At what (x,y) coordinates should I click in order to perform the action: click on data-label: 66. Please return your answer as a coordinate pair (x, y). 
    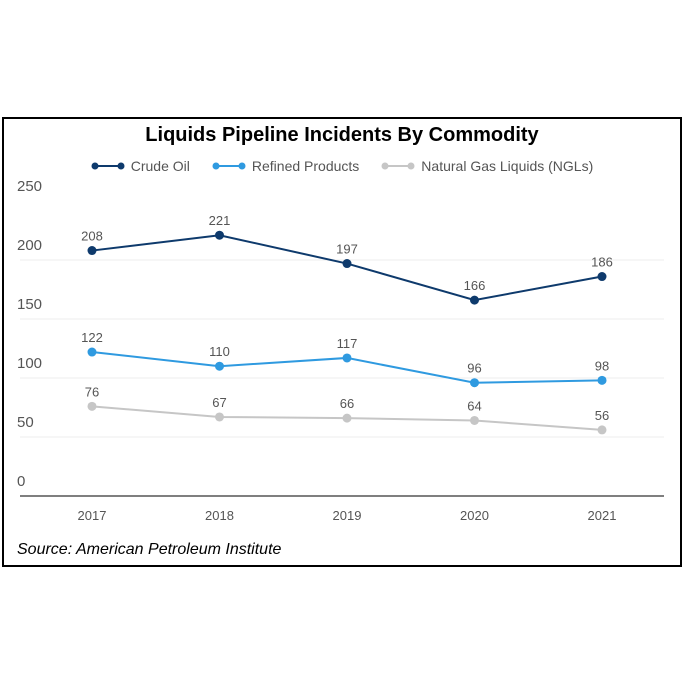
    Looking at the image, I should click on (347, 403).